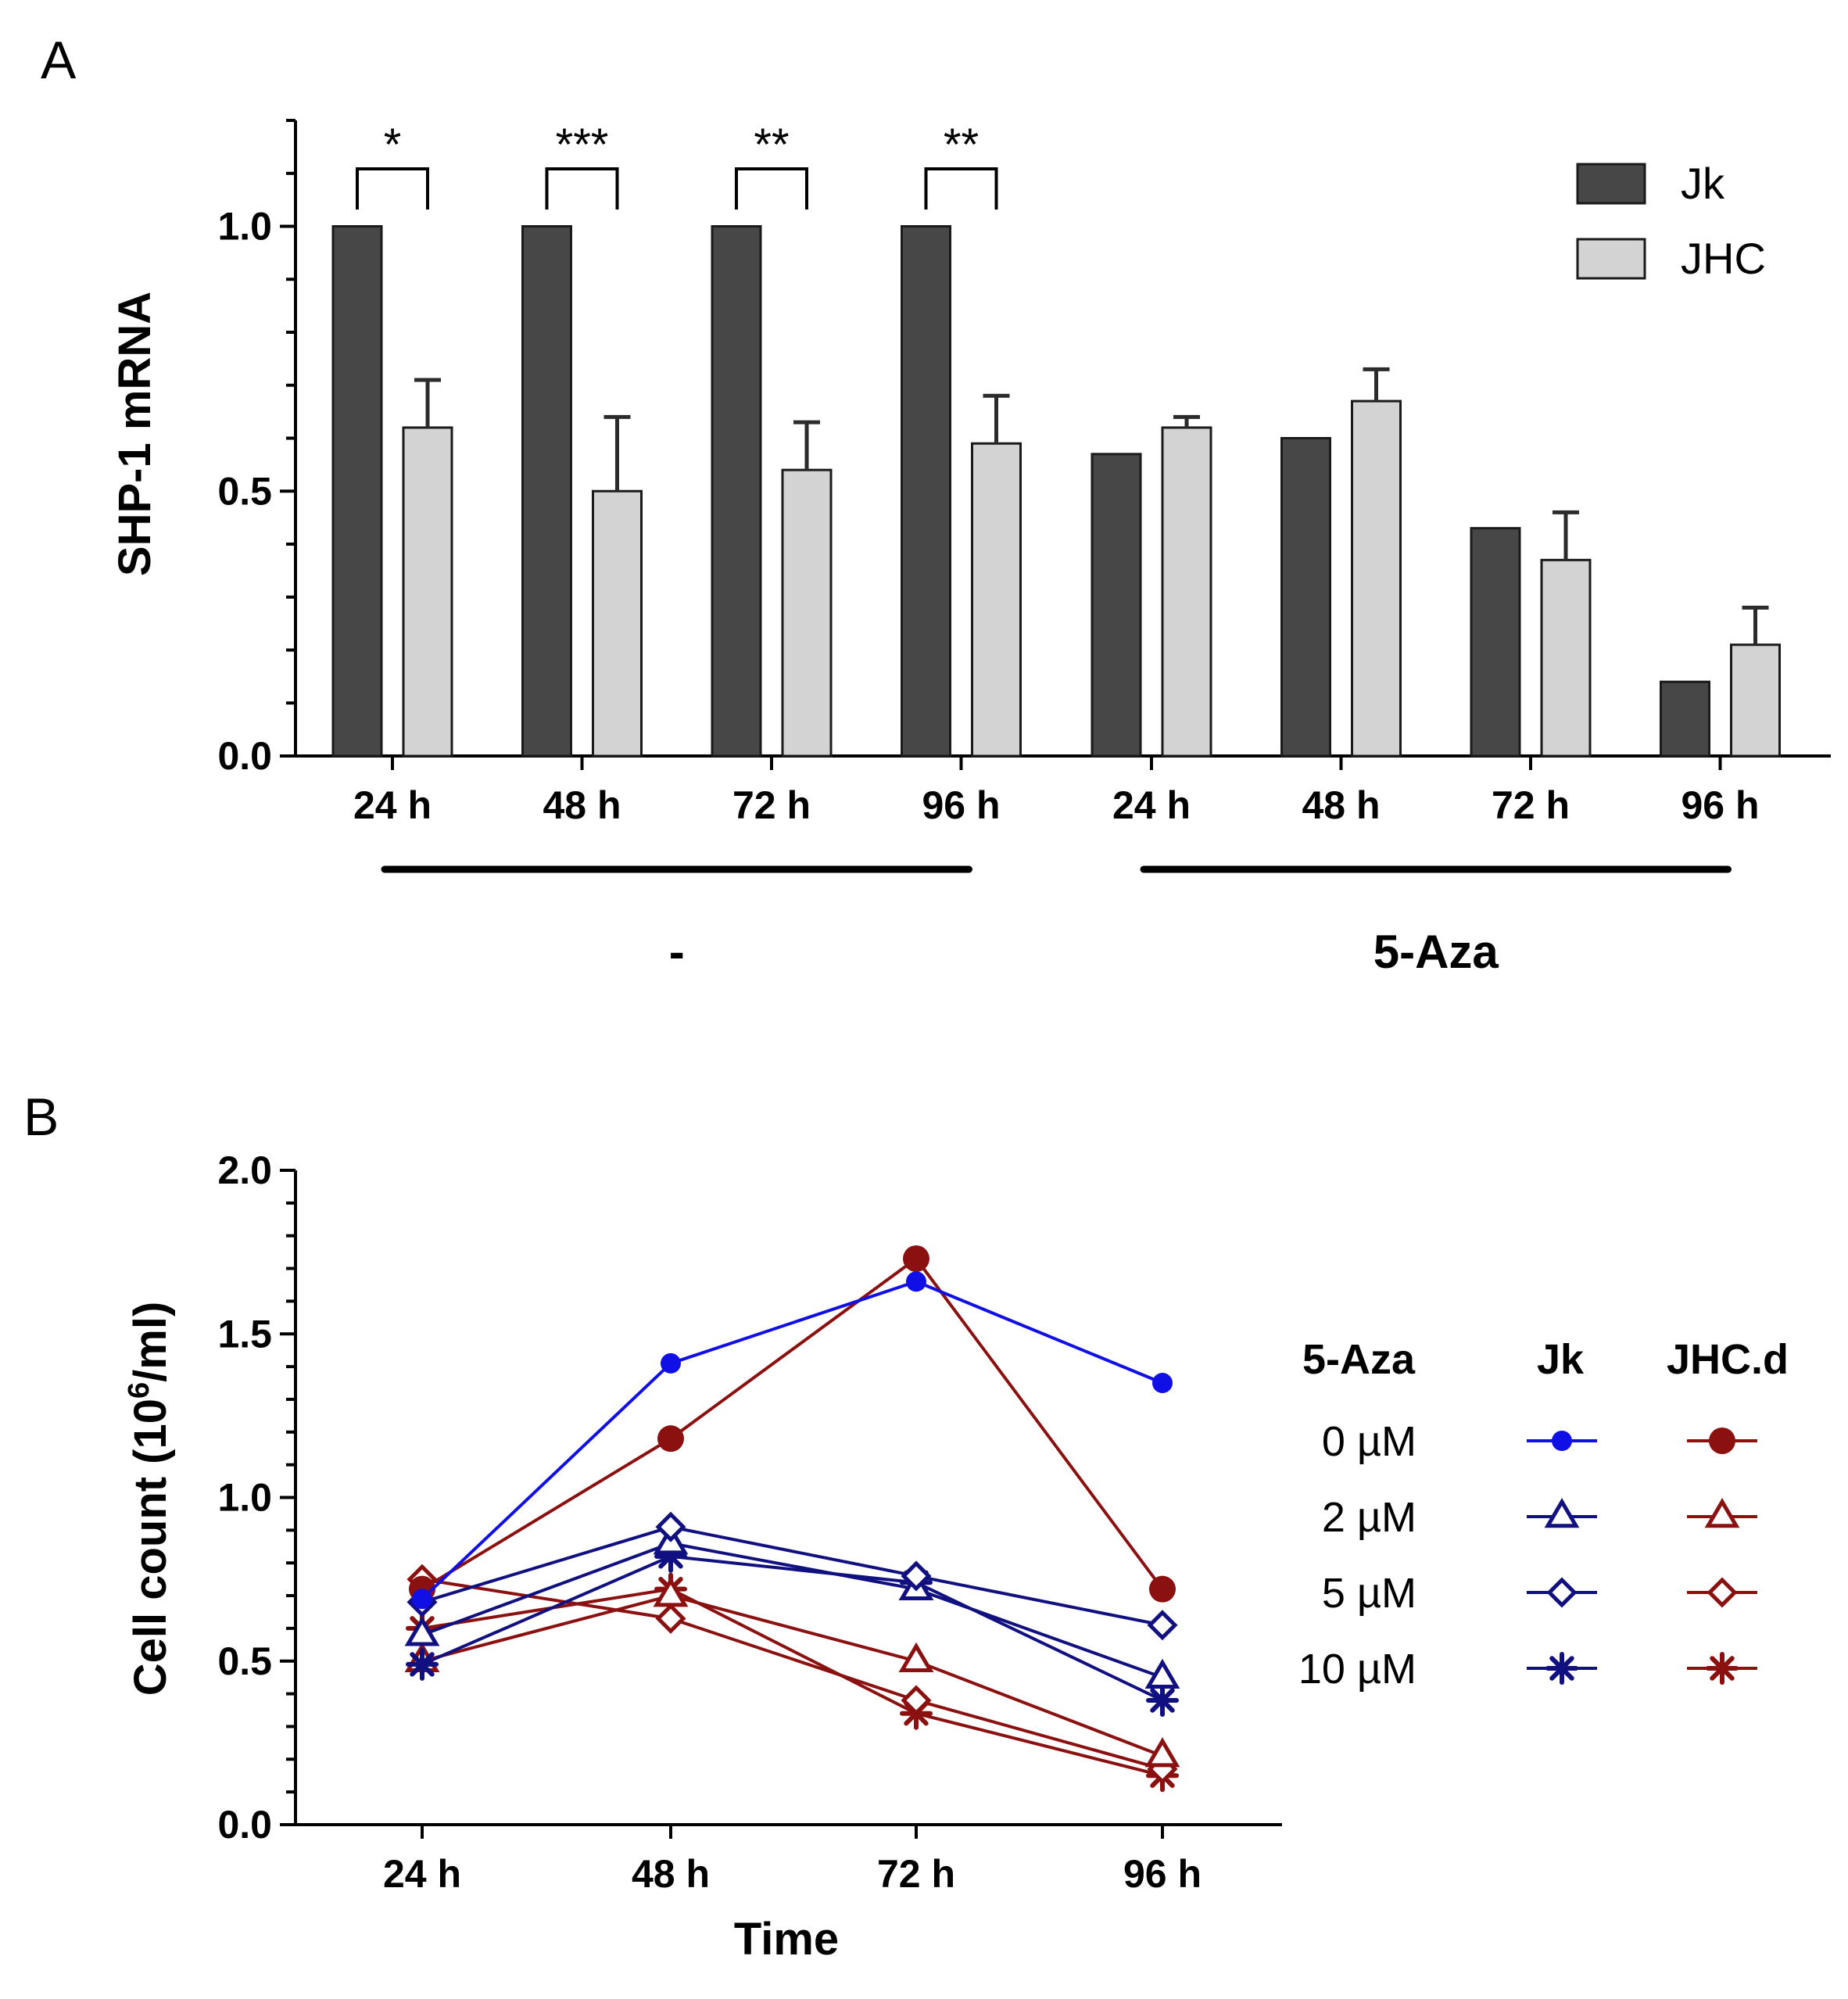  I want to click on panel-b-series-line-jhc-d-0-m, so click(792, 1423).